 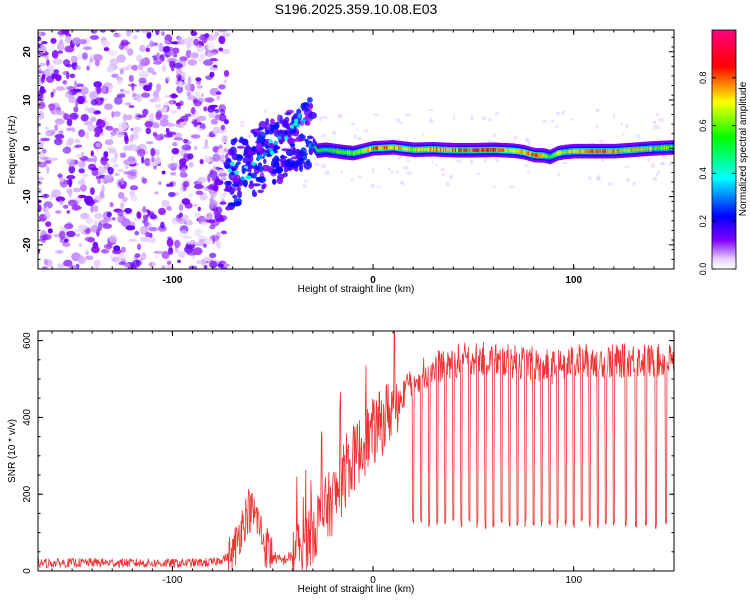 I want to click on colorbar-tick-label: 0.8, so click(x=703, y=78).